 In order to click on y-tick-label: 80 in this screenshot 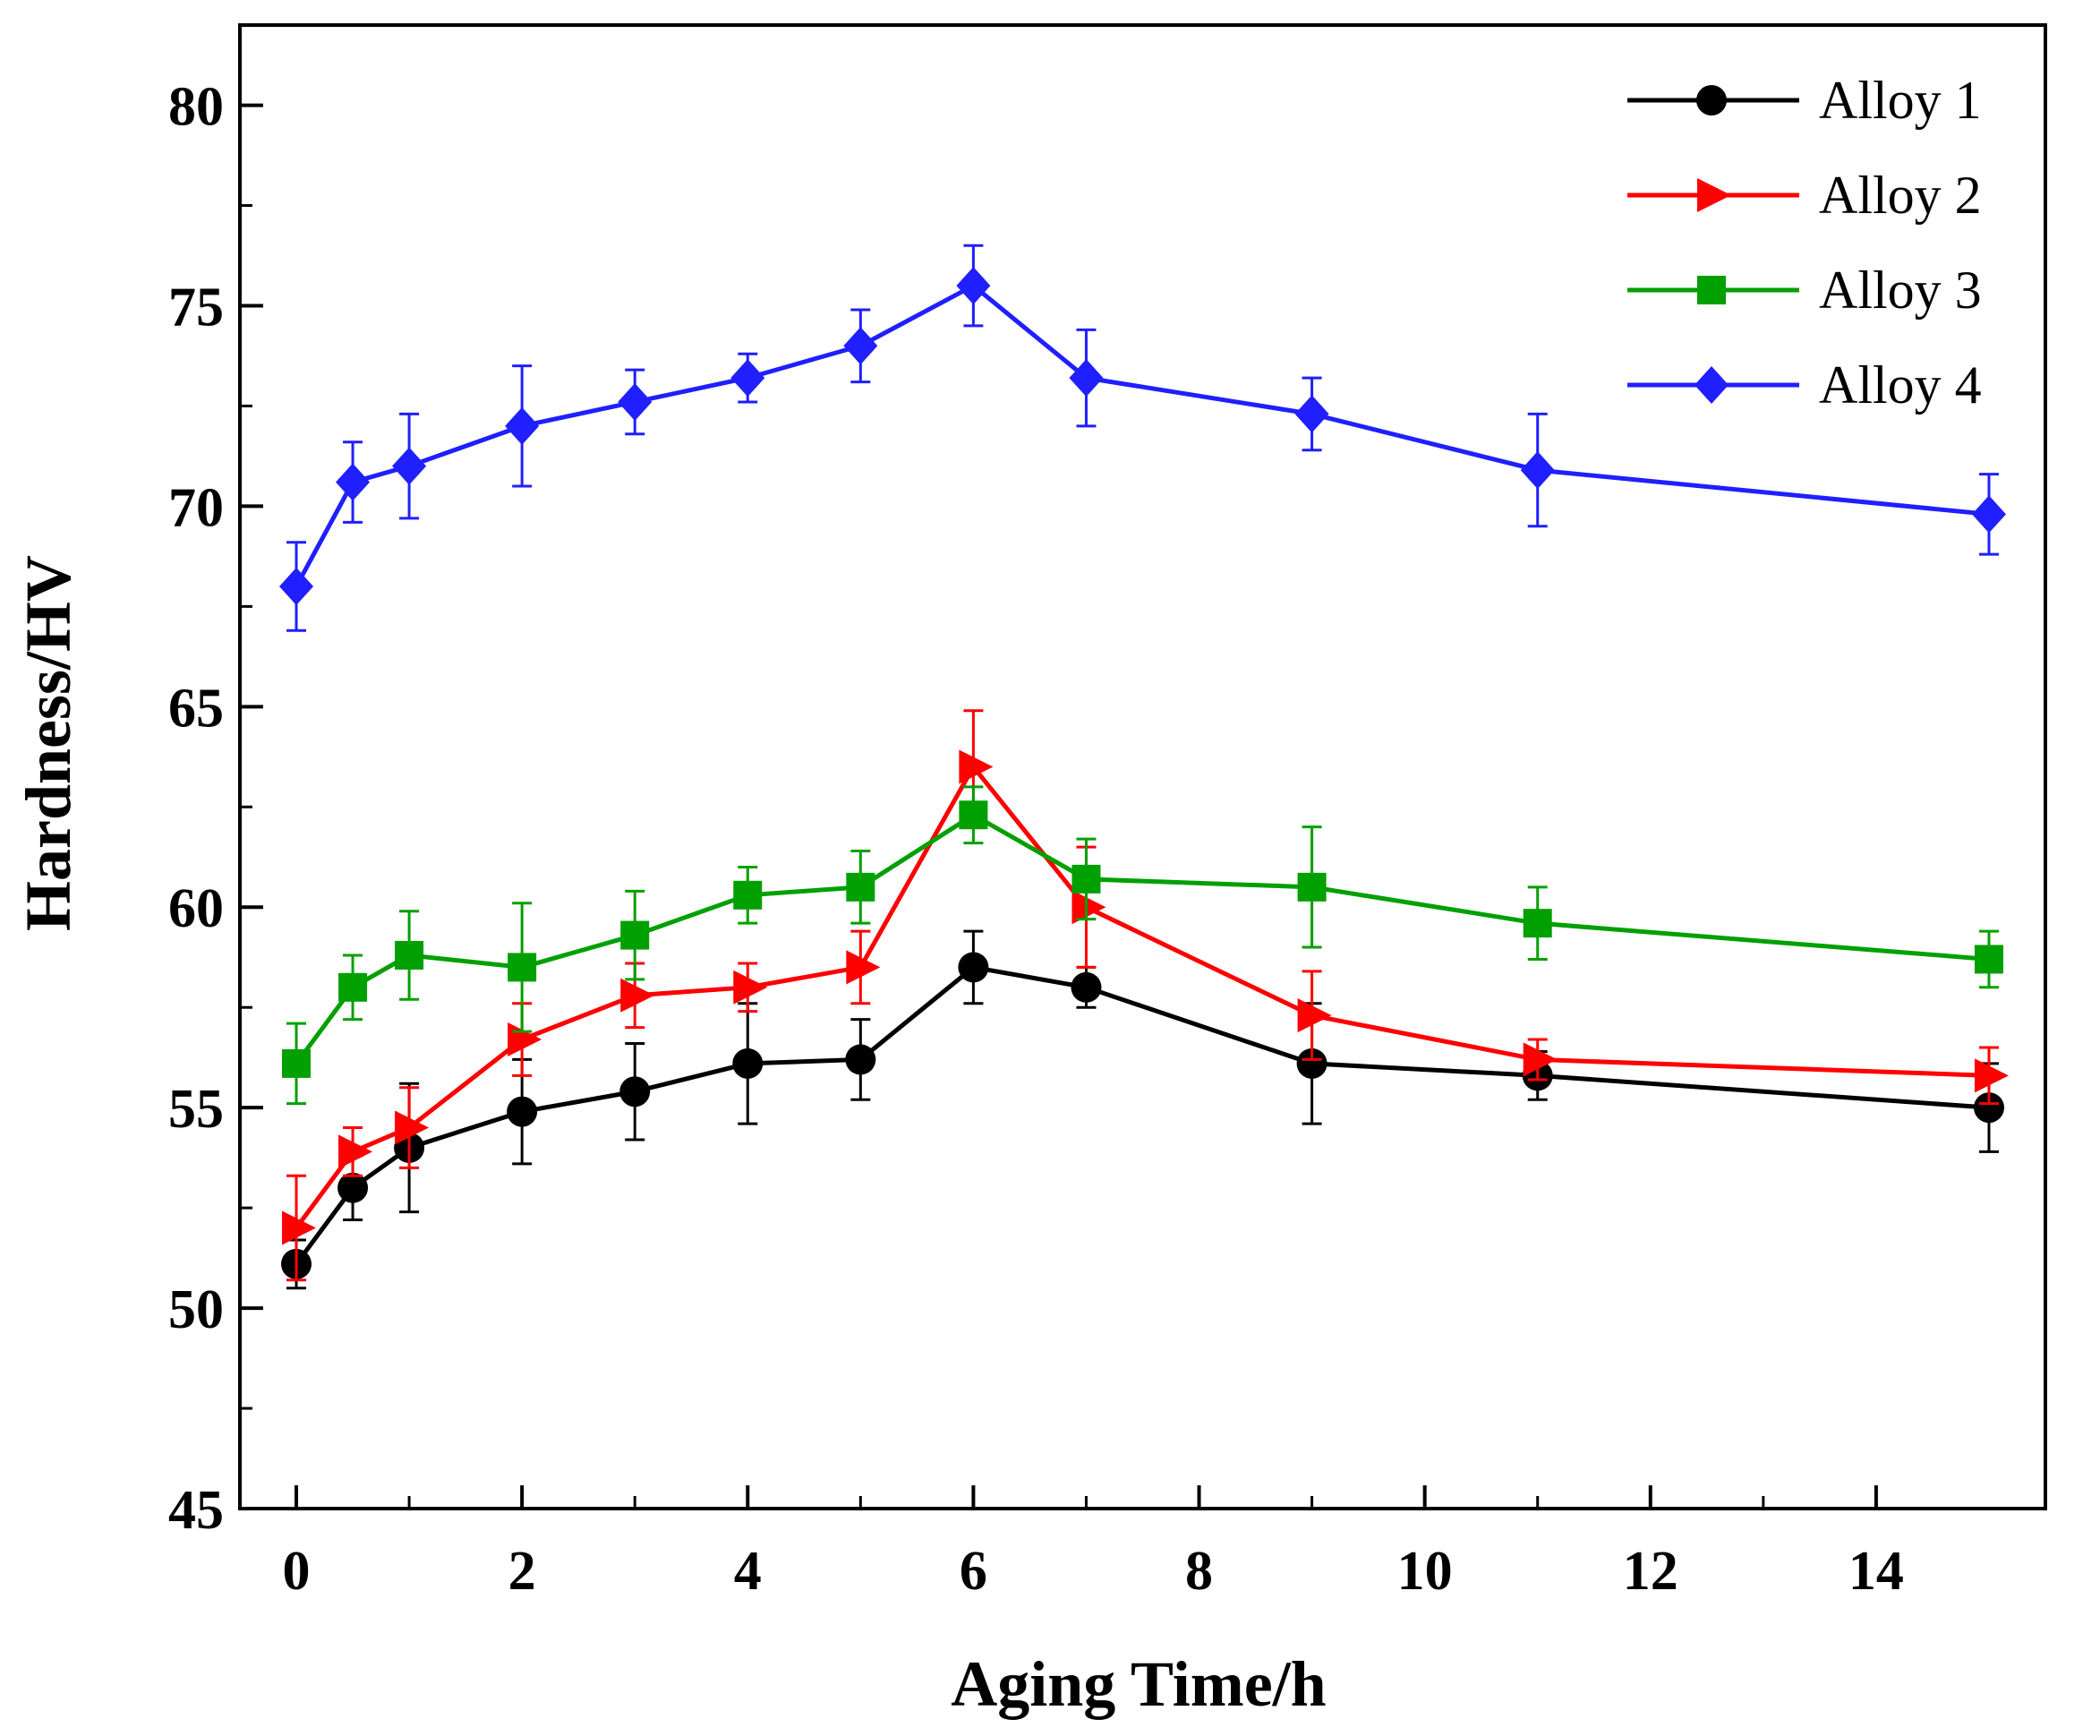, I will do `click(196, 107)`.